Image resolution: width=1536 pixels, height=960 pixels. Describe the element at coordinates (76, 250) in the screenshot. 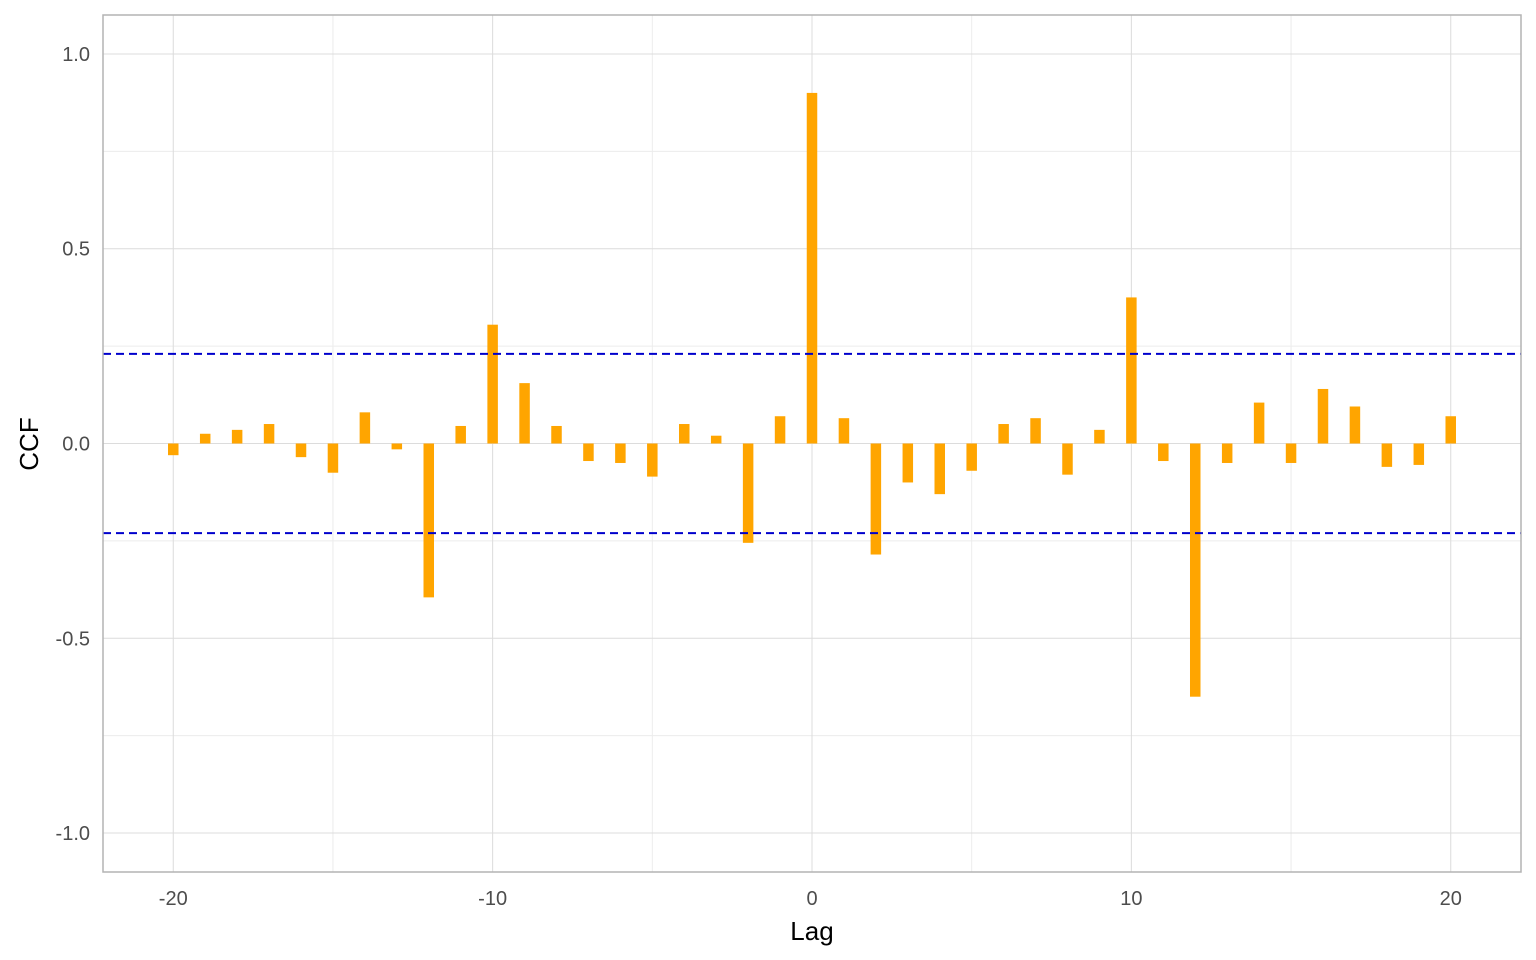

I see `y-tick-label: 0.5` at that location.